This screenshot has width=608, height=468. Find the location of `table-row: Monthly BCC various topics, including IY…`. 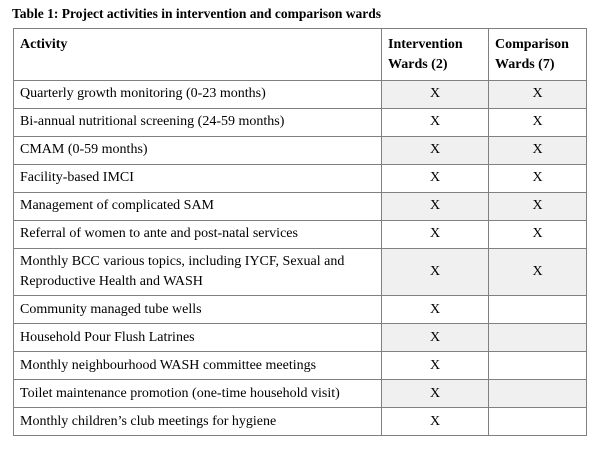

table-row: Monthly BCC various topics, including IY… is located at coordinates (300, 272).